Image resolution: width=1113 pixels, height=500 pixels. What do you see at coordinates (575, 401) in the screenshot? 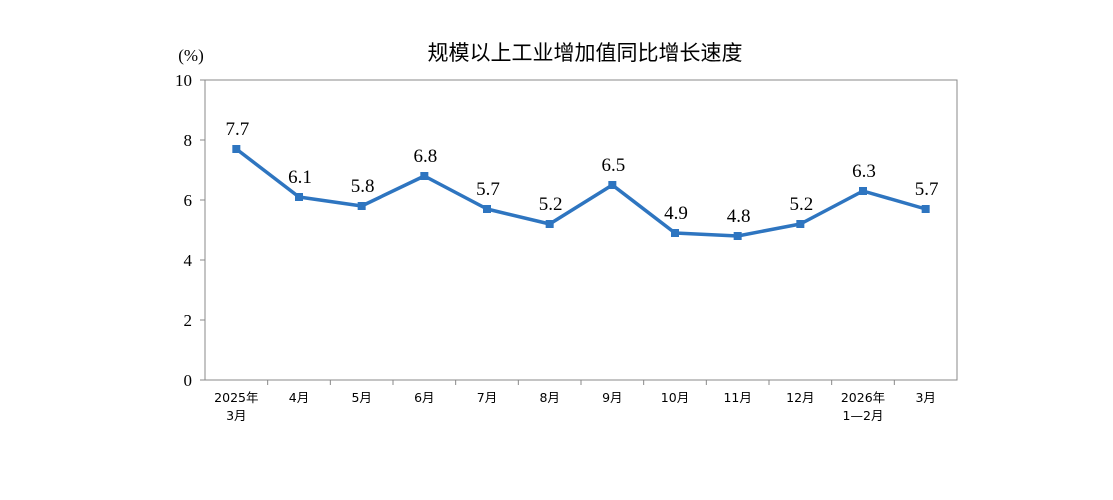
I see `x-axis: 2025年 3月 4月 5月 6月 7月 8月 9月 10月 11月 12月 2026年 1—2月 3月` at bounding box center [575, 401].